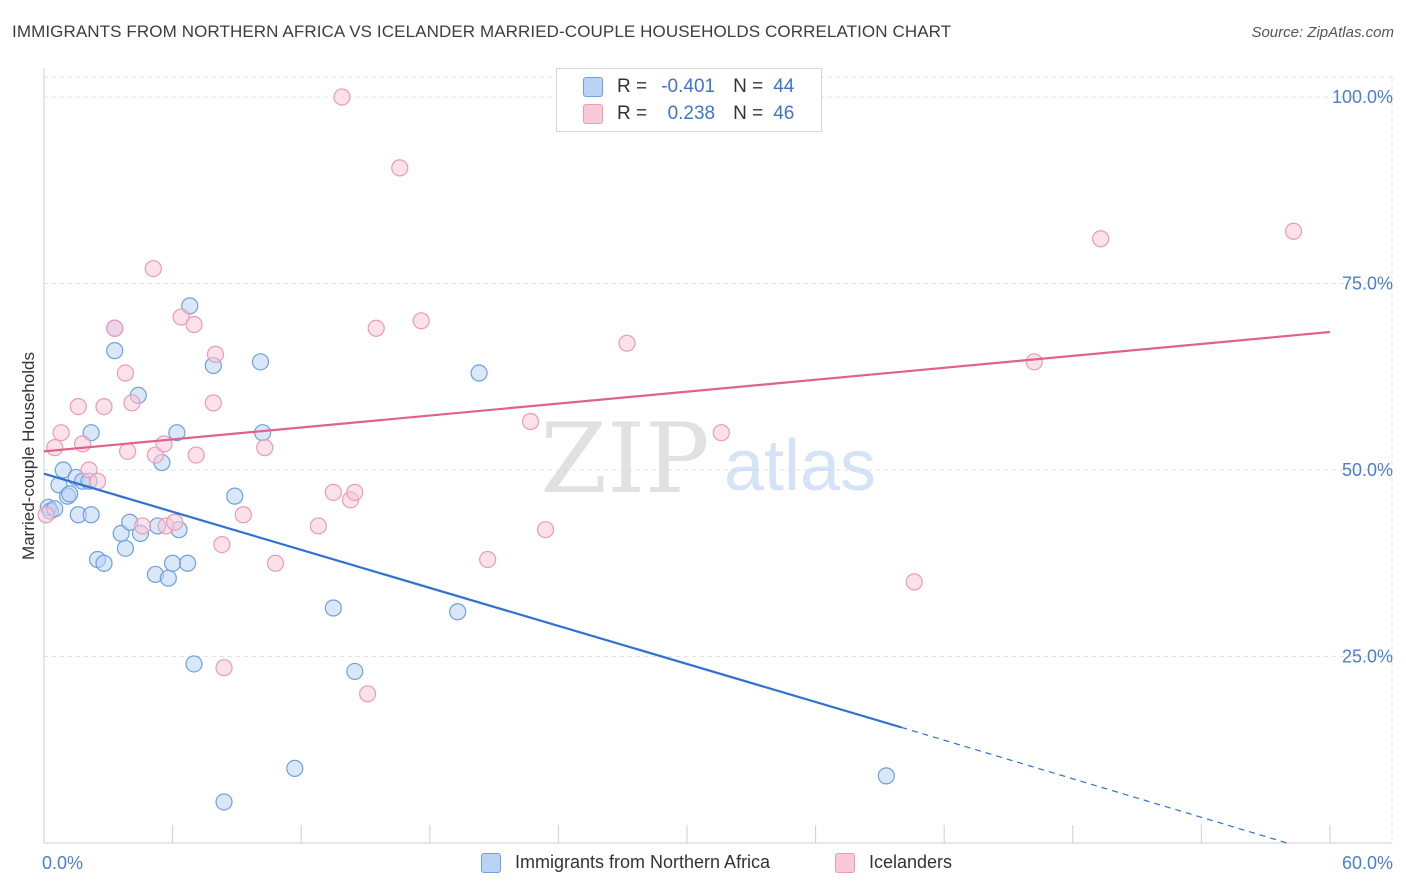 Image resolution: width=1406 pixels, height=892 pixels. I want to click on watermark-zip: ZIP, so click(624, 459).